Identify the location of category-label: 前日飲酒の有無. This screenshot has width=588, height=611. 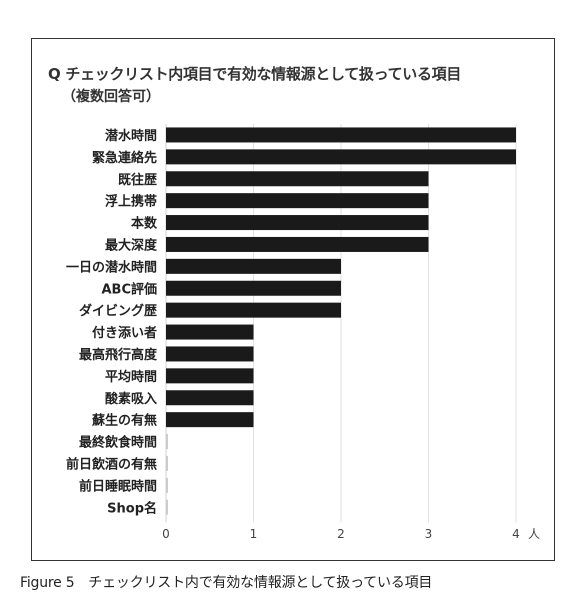
(111, 464).